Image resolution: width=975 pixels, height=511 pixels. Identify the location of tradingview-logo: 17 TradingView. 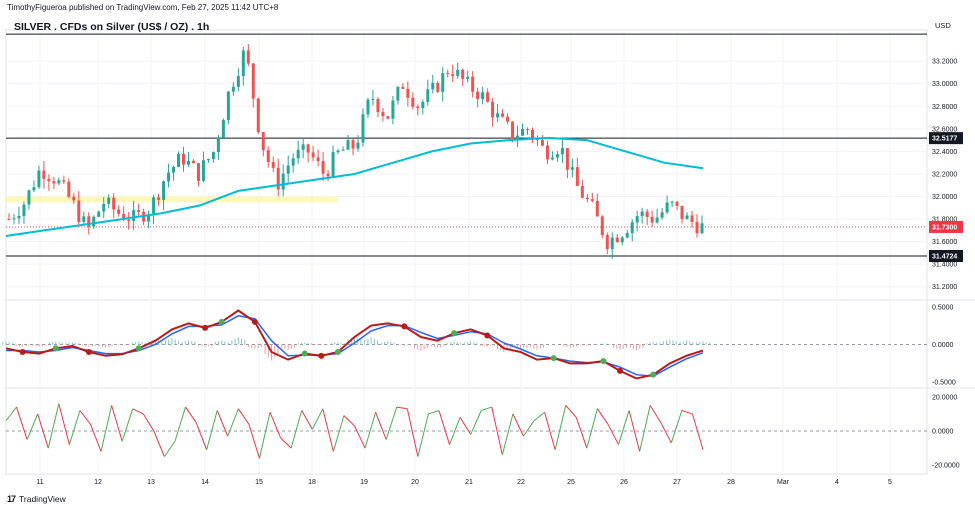
(36, 499).